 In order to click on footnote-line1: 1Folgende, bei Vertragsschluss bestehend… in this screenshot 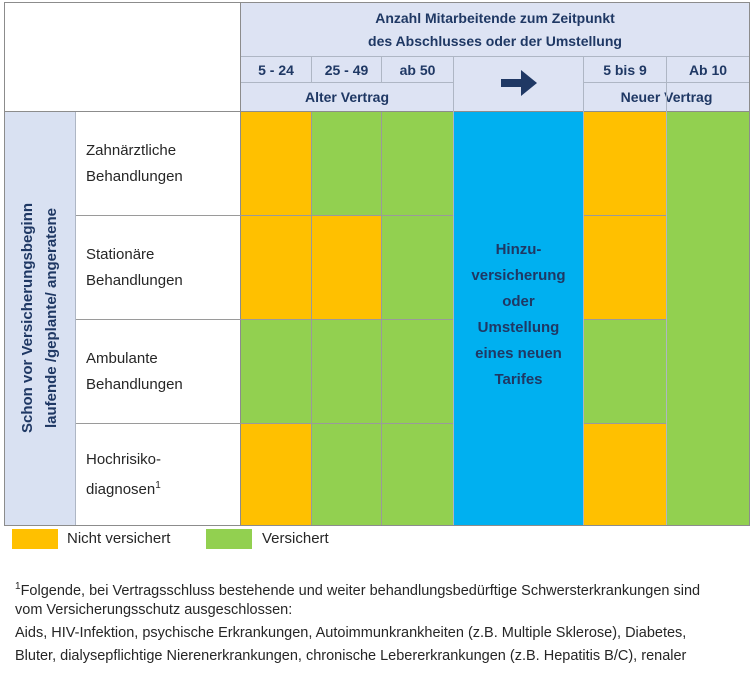, I will do `click(358, 590)`.